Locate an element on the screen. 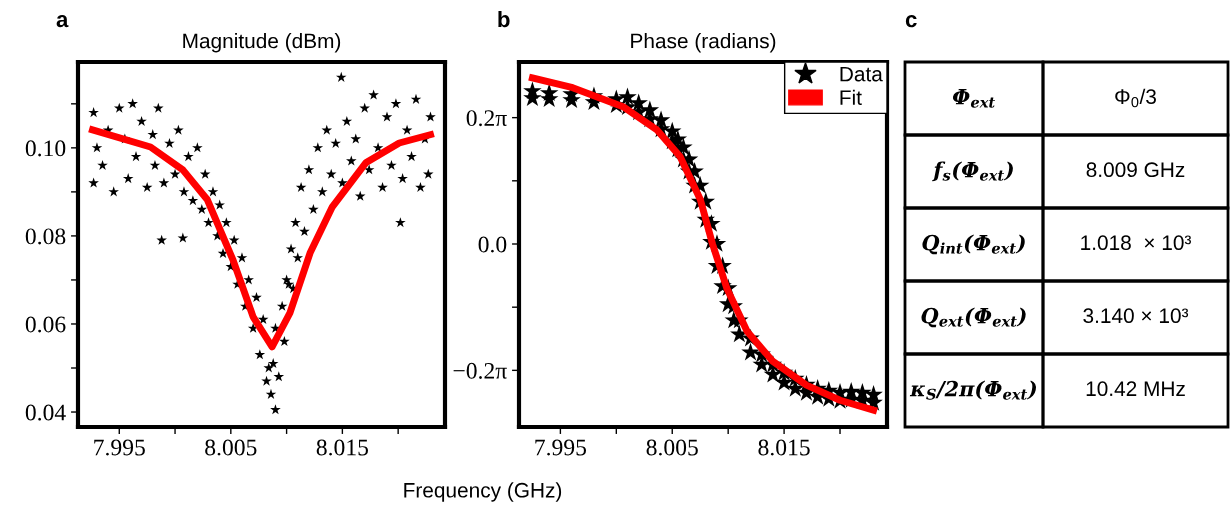 The image size is (1232, 517). y-tick-label: −0.2π is located at coordinates (480, 370).